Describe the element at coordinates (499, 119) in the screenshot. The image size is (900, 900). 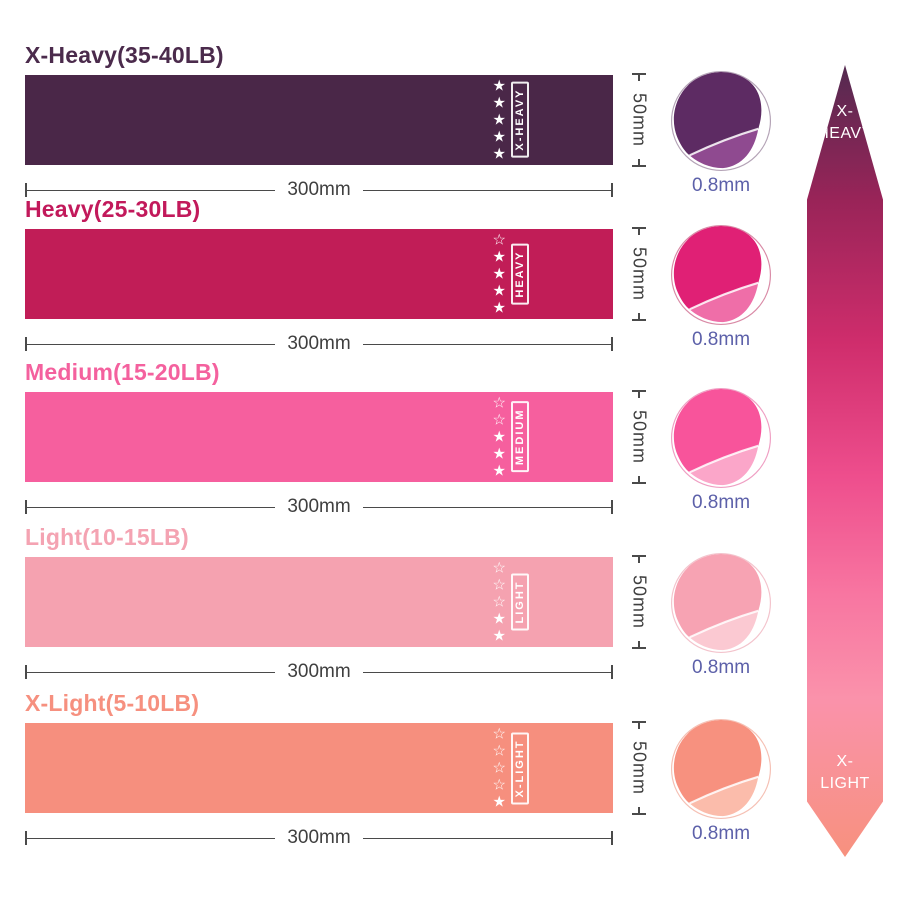
I see `star-rating: ★ ★ ★ ★ ★` at that location.